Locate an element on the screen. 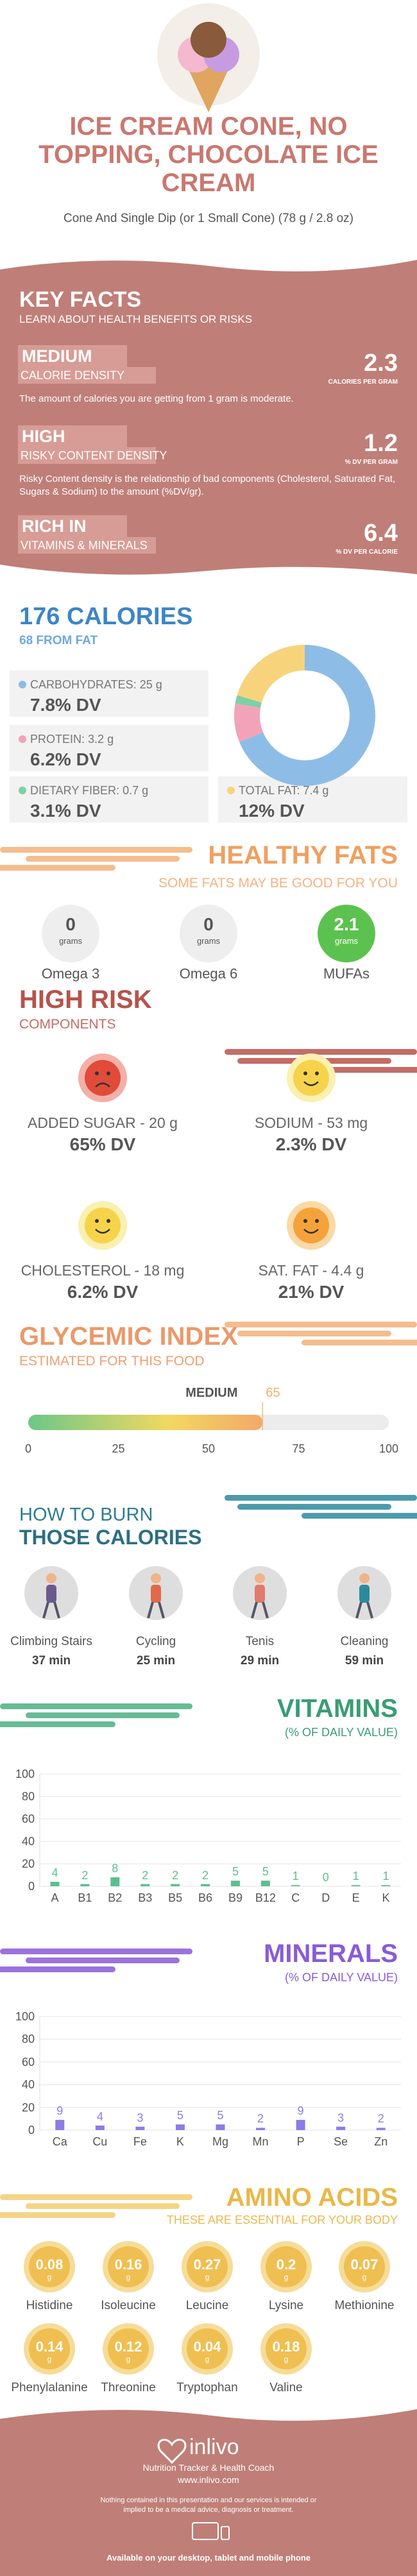 This screenshot has width=417, height=2576. amino-name: Leucine is located at coordinates (207, 2305).